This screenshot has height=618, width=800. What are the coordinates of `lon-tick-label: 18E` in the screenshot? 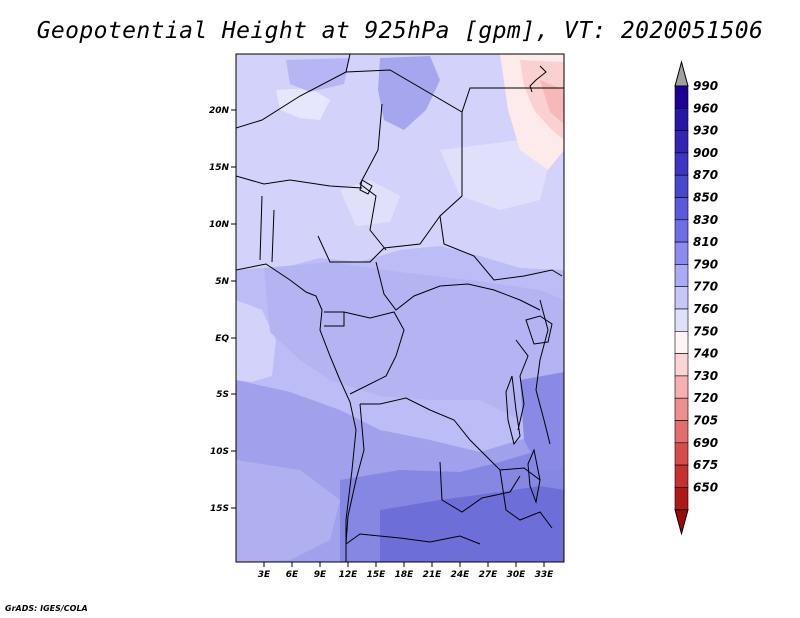 It's located at (405, 575).